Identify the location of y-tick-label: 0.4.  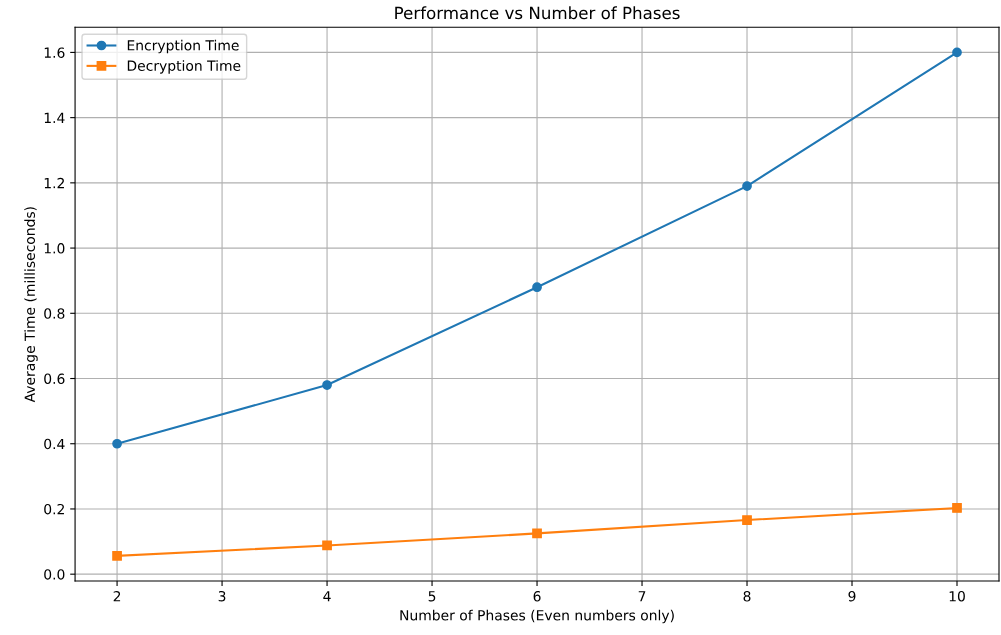
(54, 444).